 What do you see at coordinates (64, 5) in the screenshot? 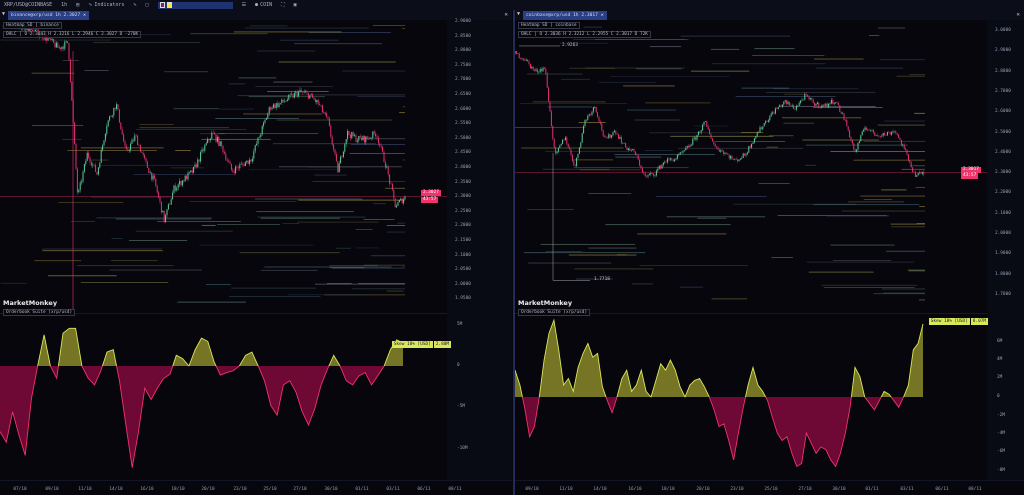
I see `interval-selector: 1h` at bounding box center [64, 5].